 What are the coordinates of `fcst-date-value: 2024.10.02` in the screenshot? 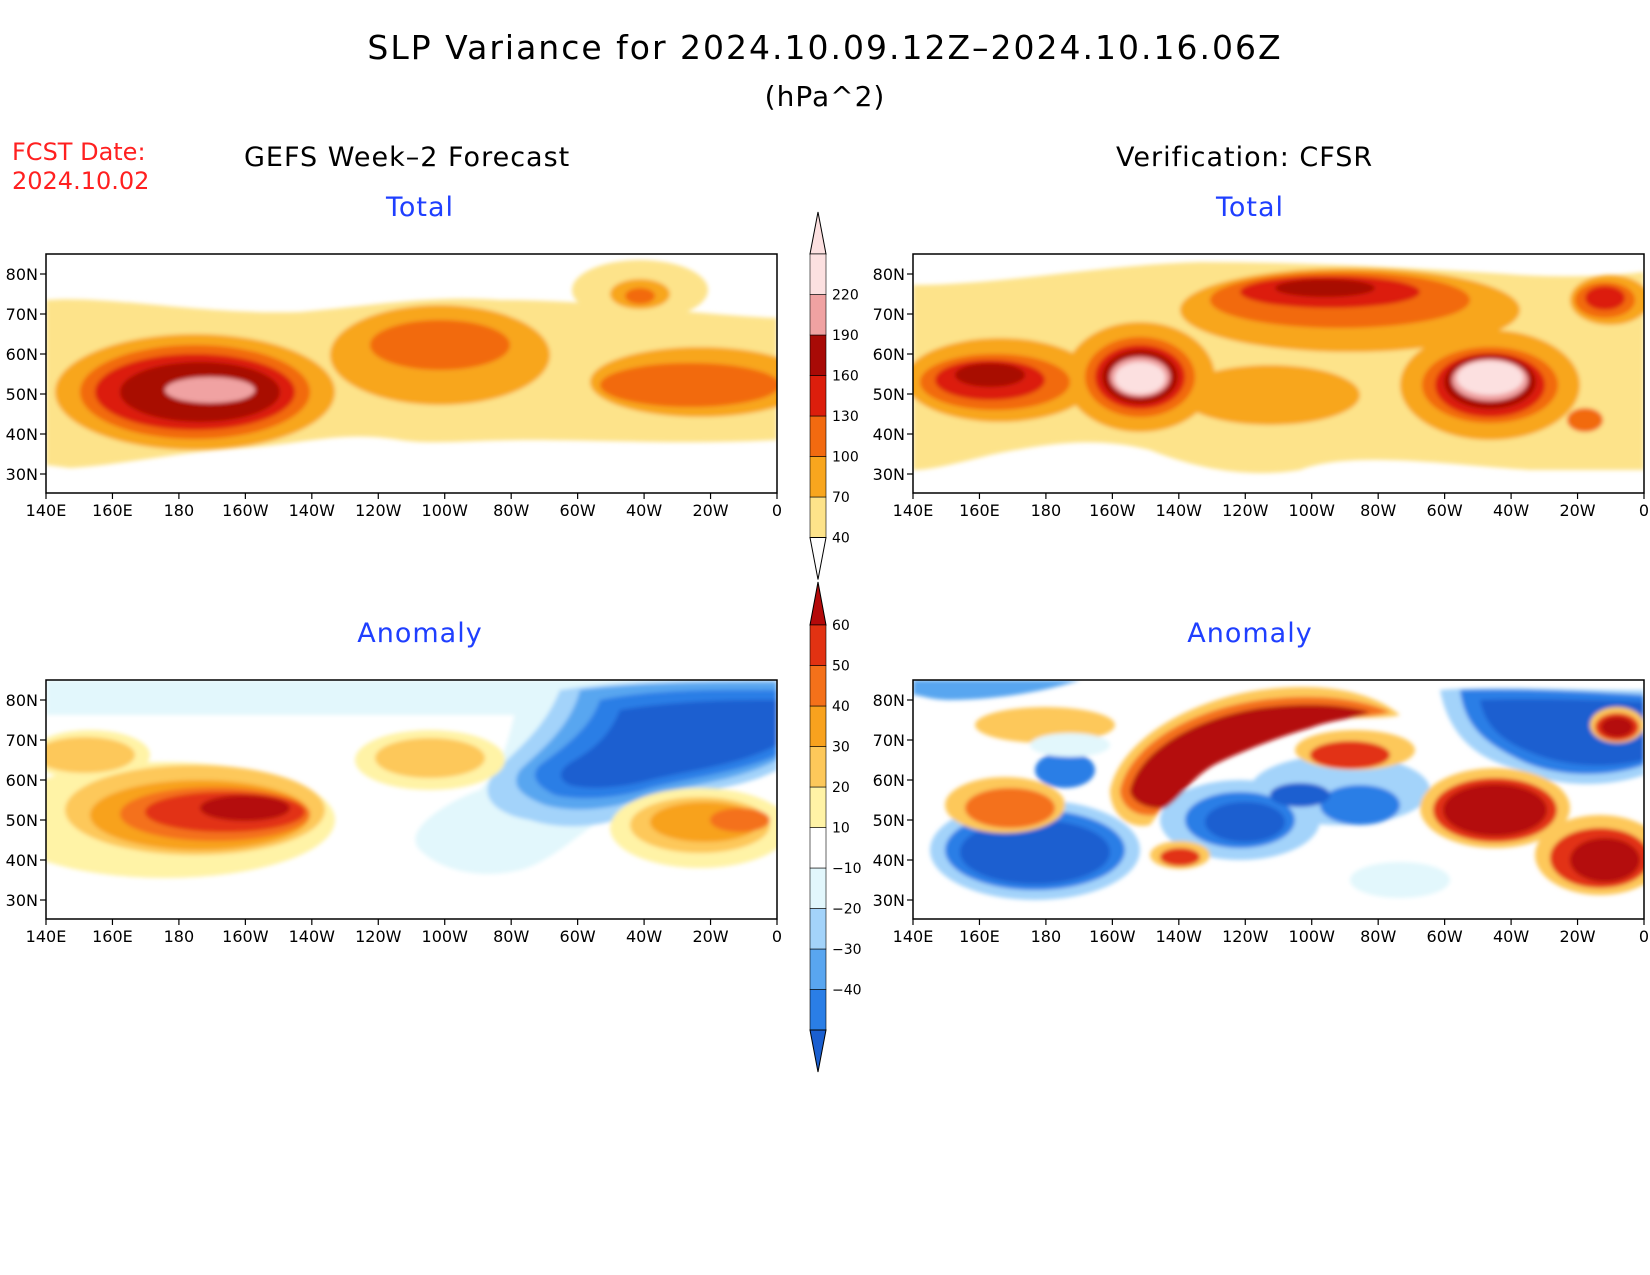 It's located at (81, 181).